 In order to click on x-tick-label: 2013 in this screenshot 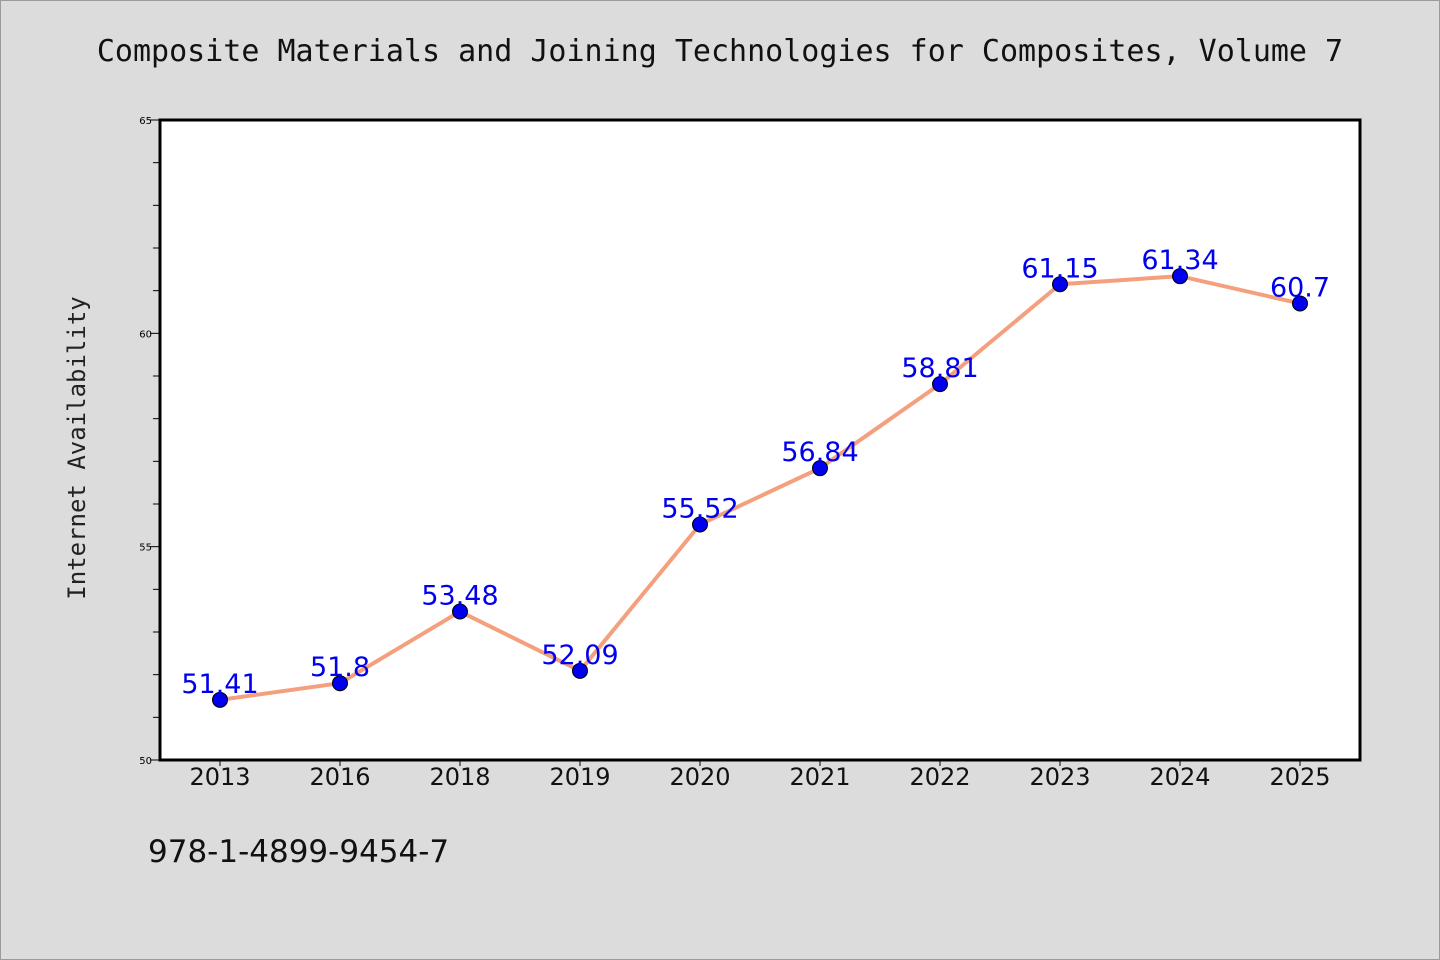, I will do `click(219, 777)`.